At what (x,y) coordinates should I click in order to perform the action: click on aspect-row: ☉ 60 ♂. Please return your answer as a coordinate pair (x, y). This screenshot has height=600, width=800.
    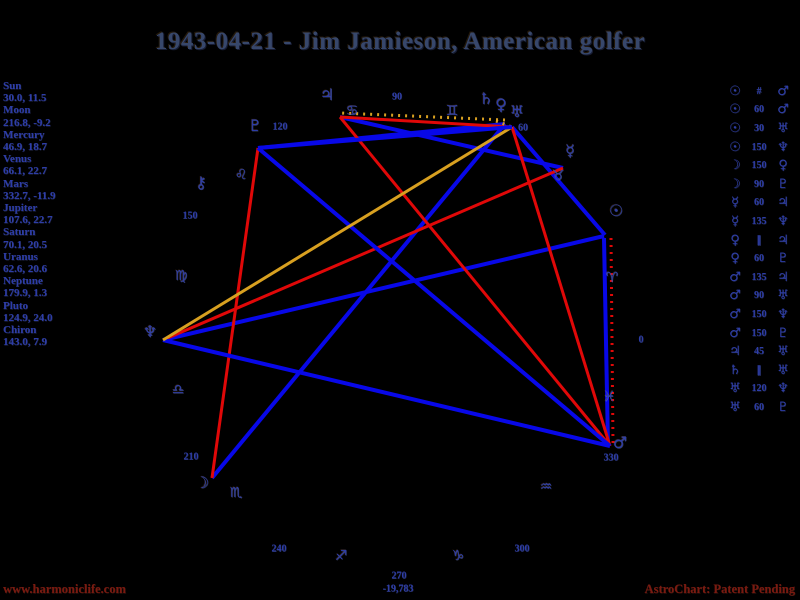
    Looking at the image, I should click on (759, 110).